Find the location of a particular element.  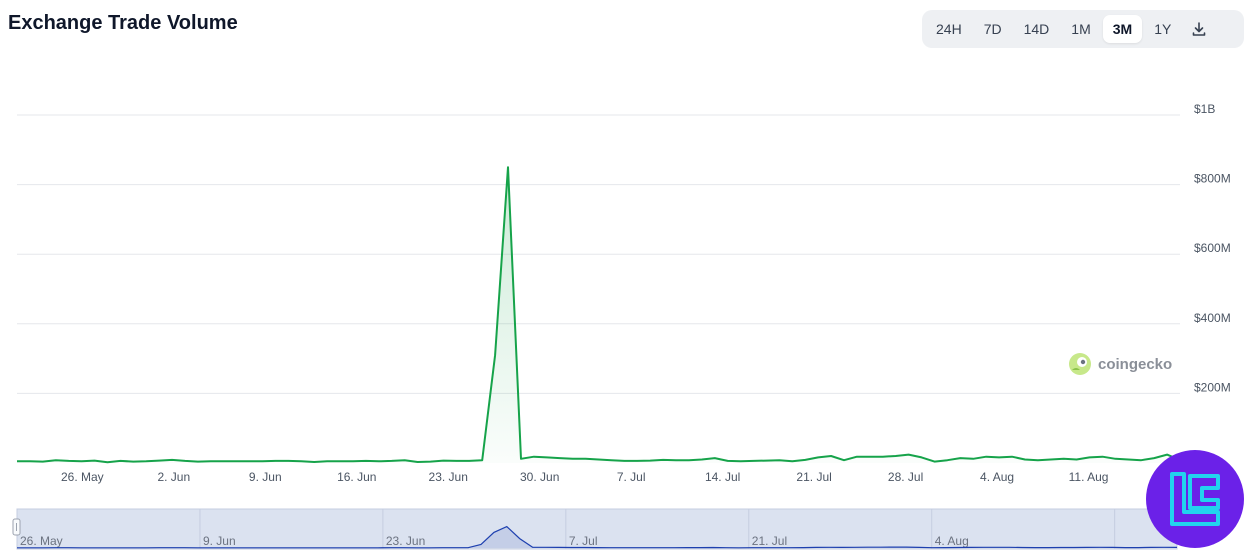

gecko-icon is located at coordinates (1080, 364).